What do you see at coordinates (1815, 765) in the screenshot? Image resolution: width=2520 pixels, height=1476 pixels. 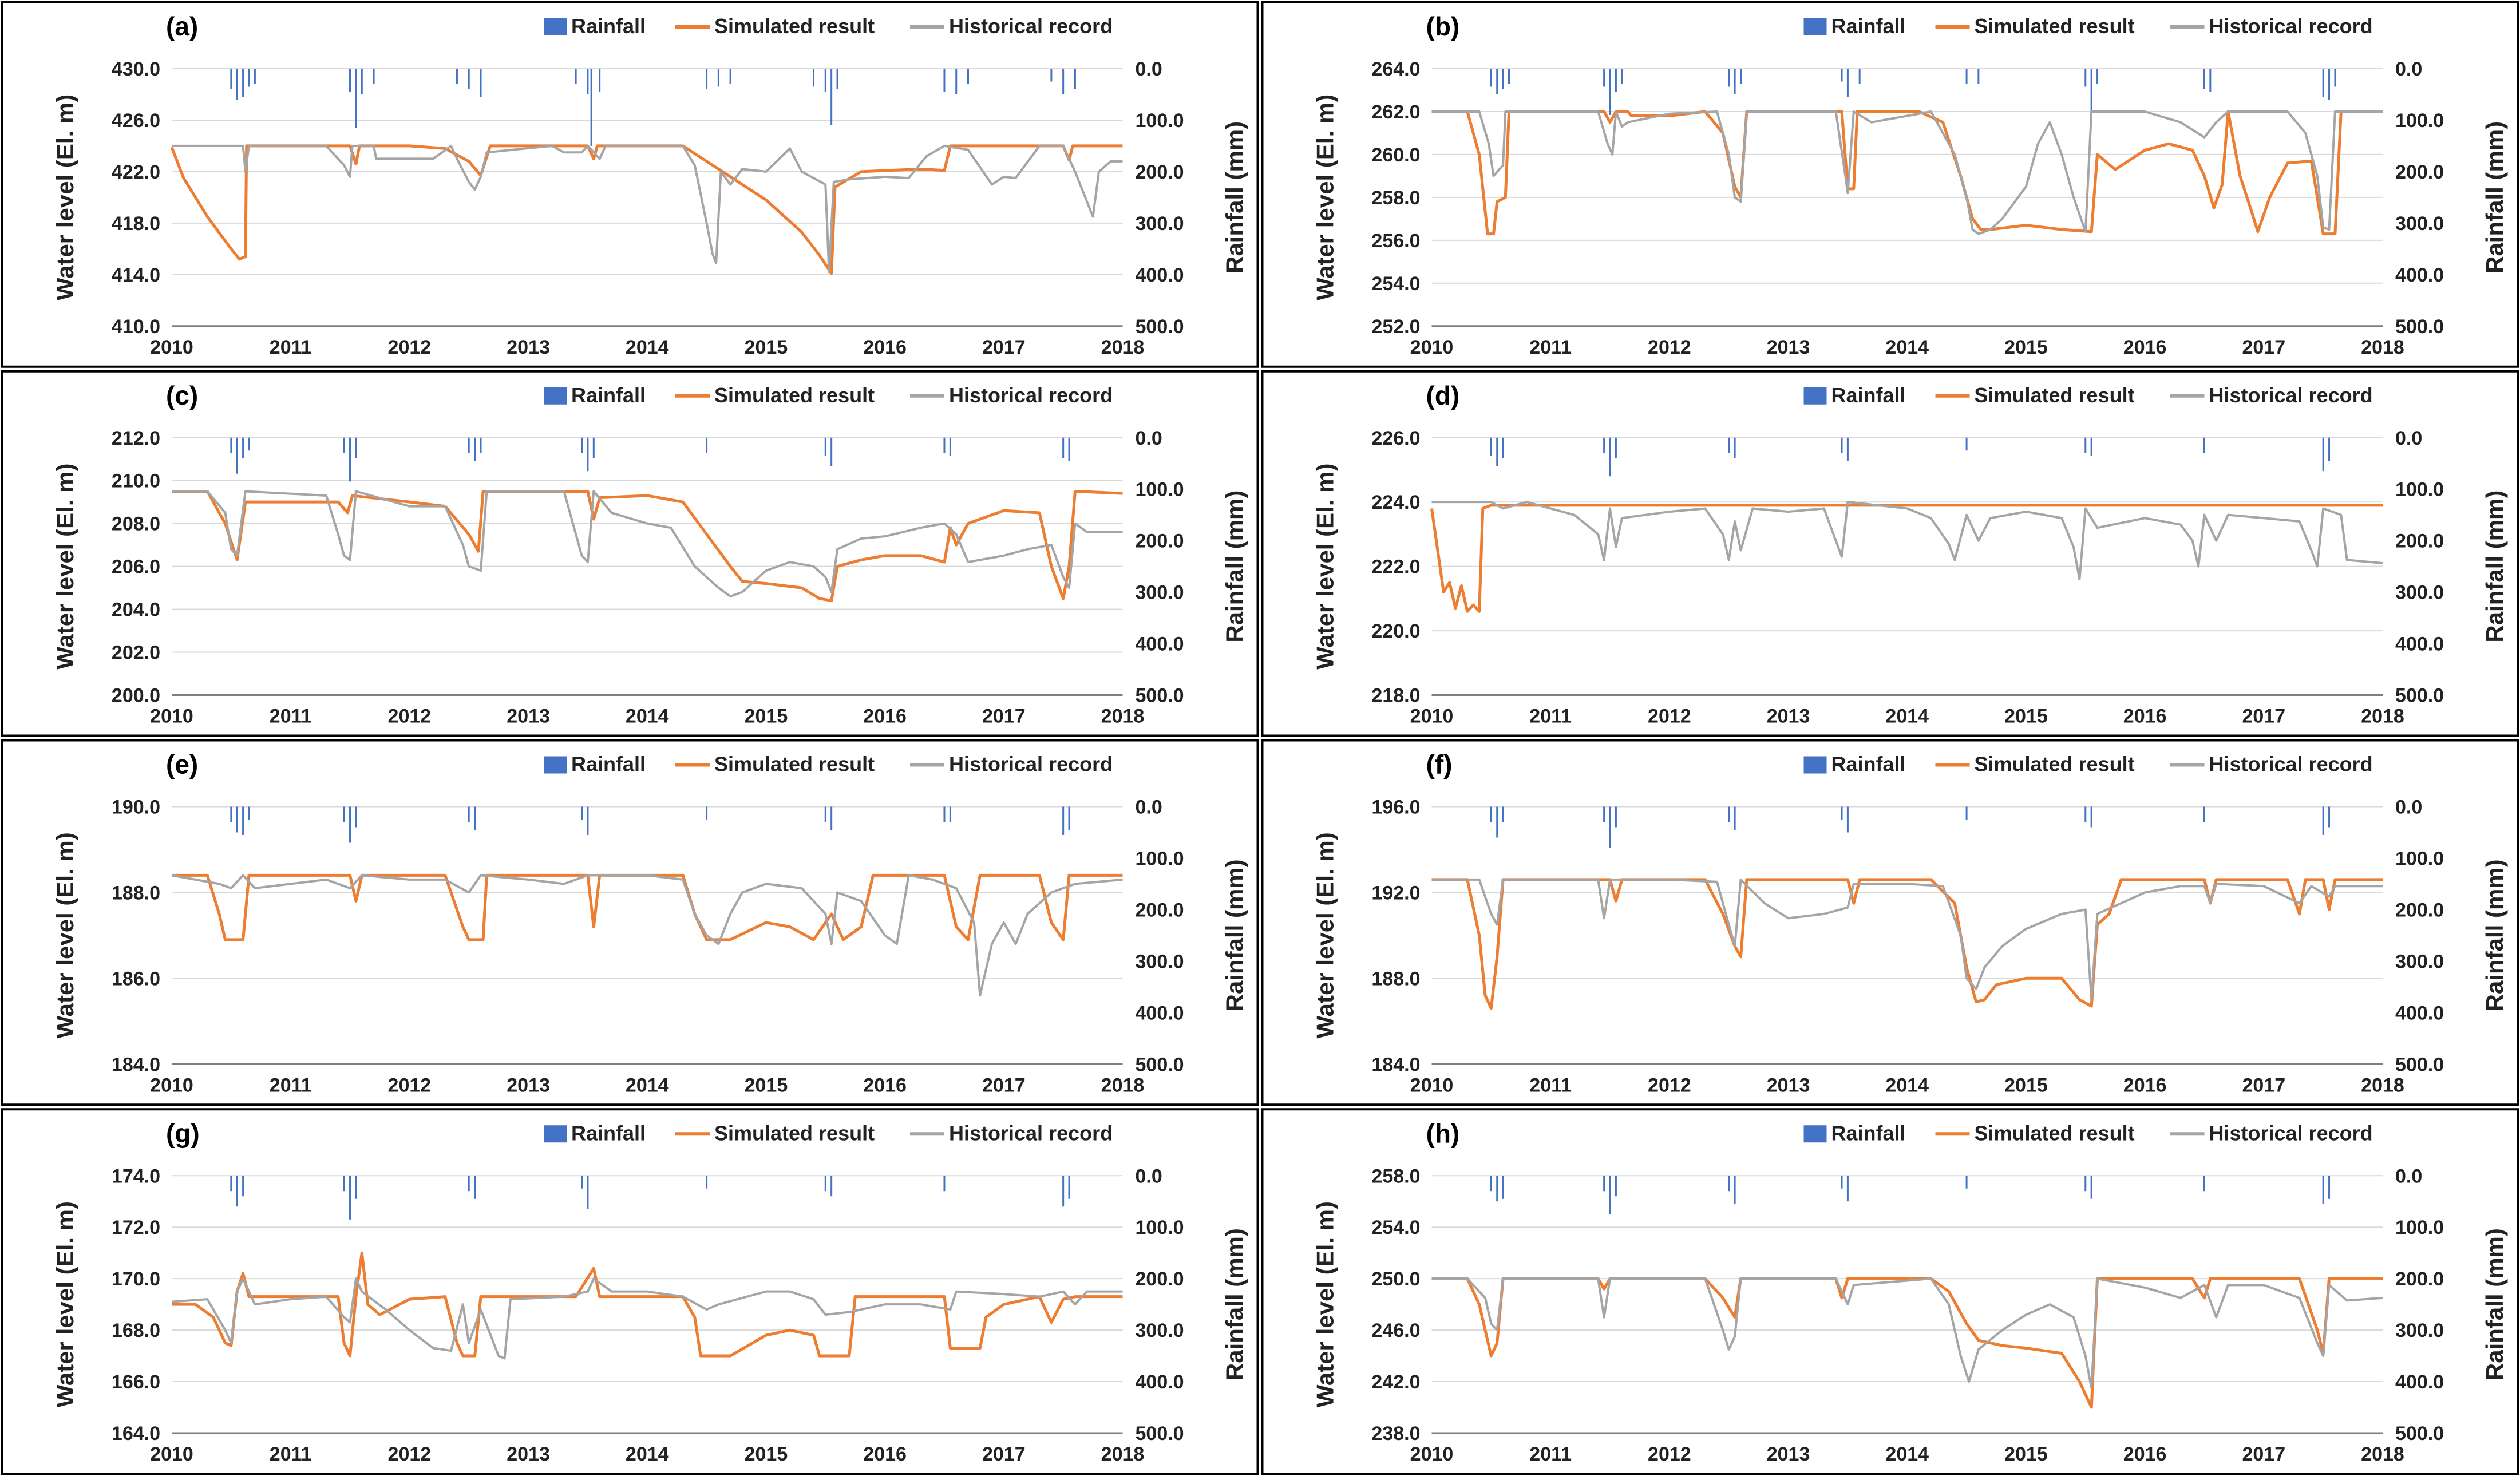 I see `legend-rainfall-swatch` at bounding box center [1815, 765].